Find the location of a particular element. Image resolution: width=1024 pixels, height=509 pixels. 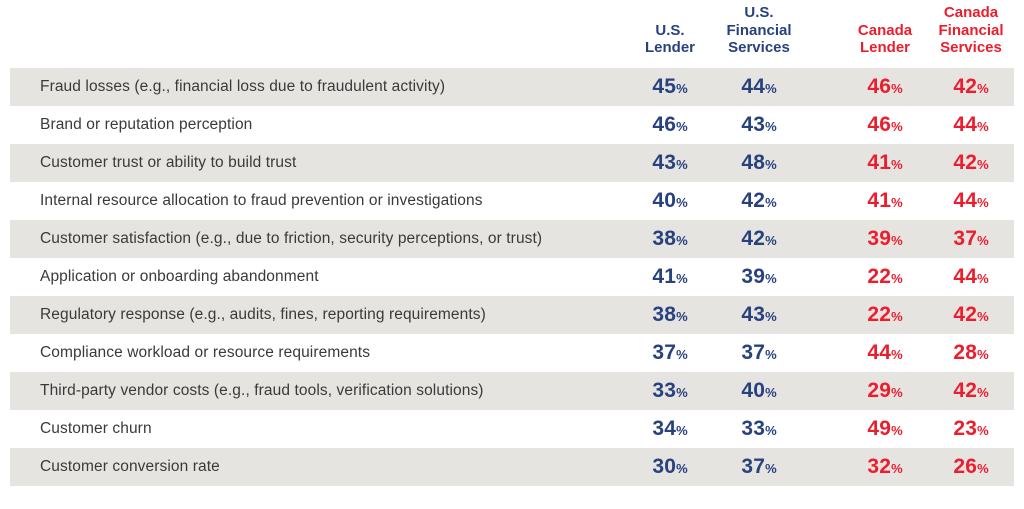

value-cell-canada-lender: 29% is located at coordinates (885, 391).